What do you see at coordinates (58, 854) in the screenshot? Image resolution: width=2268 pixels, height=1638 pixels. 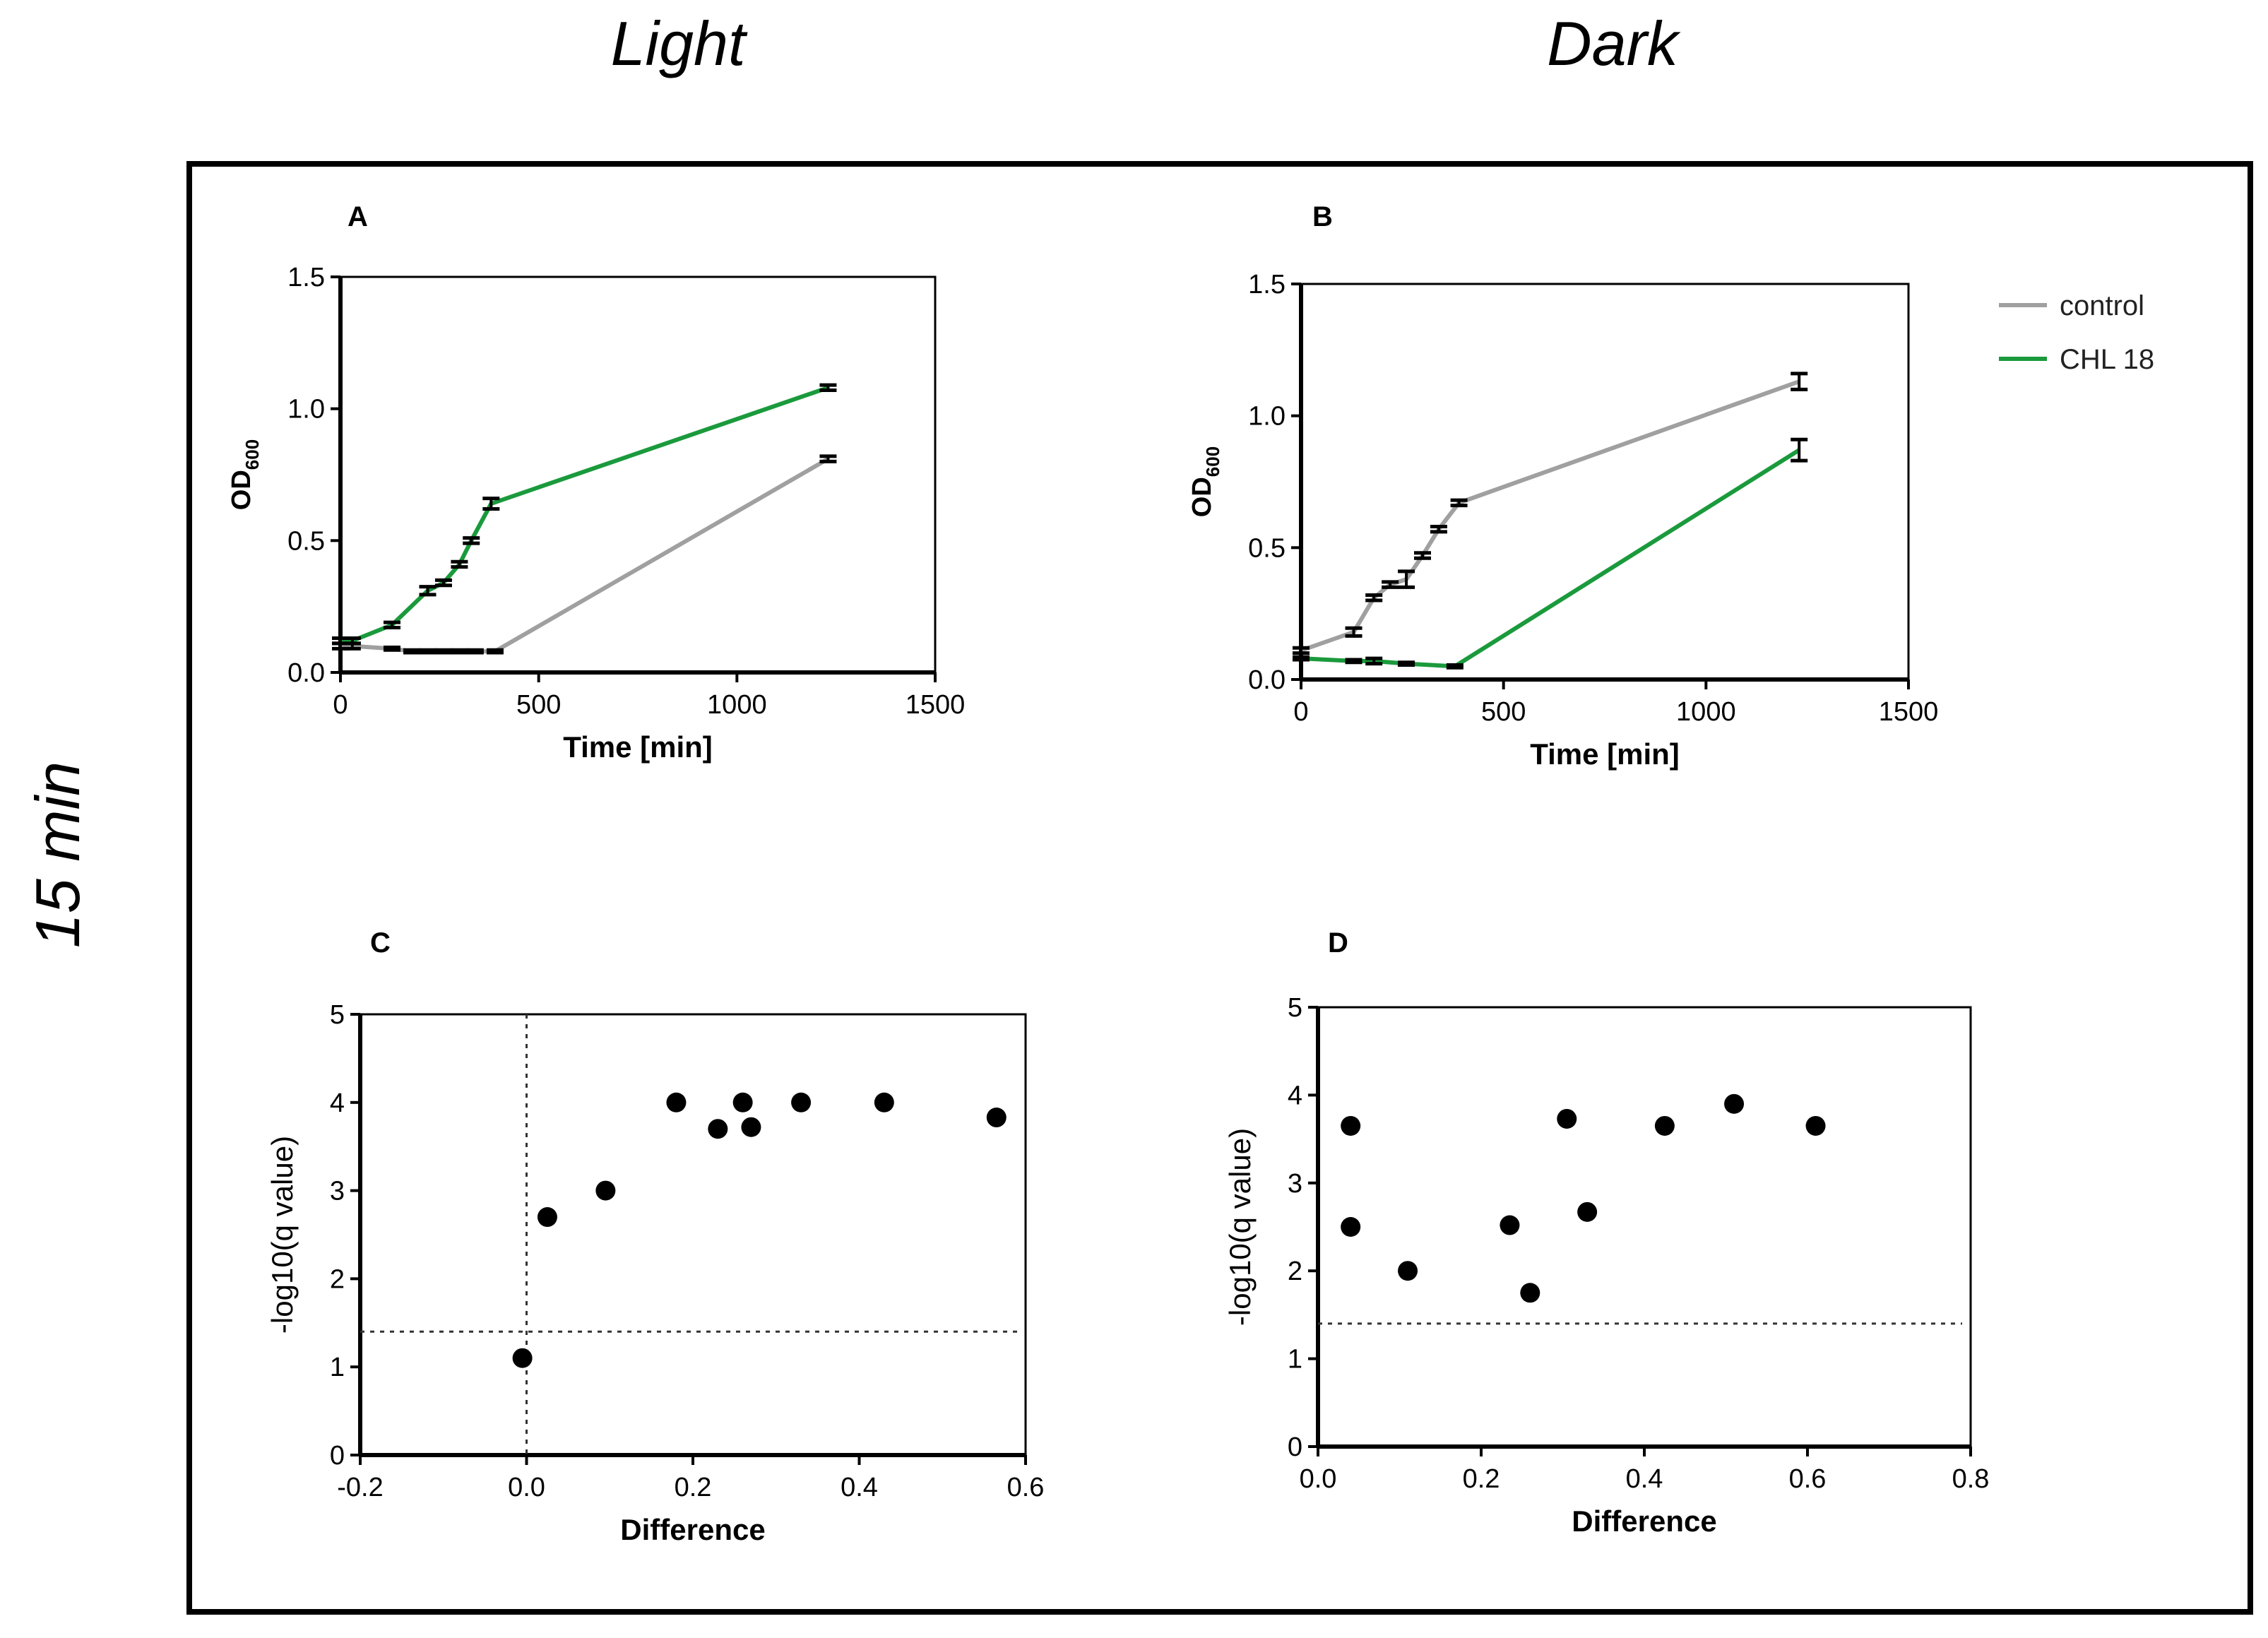 I see `row-header-15-min: 15 min` at bounding box center [58, 854].